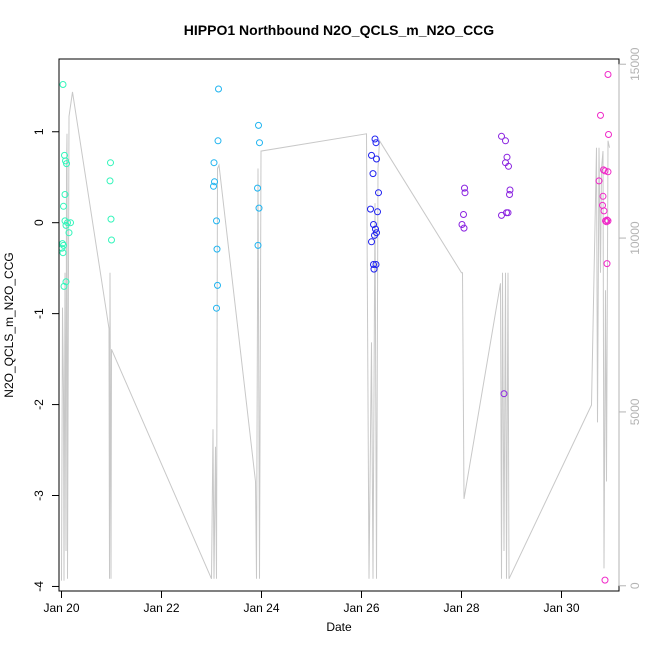 The height and width of the screenshot is (650, 650). I want to click on y2-tick-label: 10000, so click(635, 238).